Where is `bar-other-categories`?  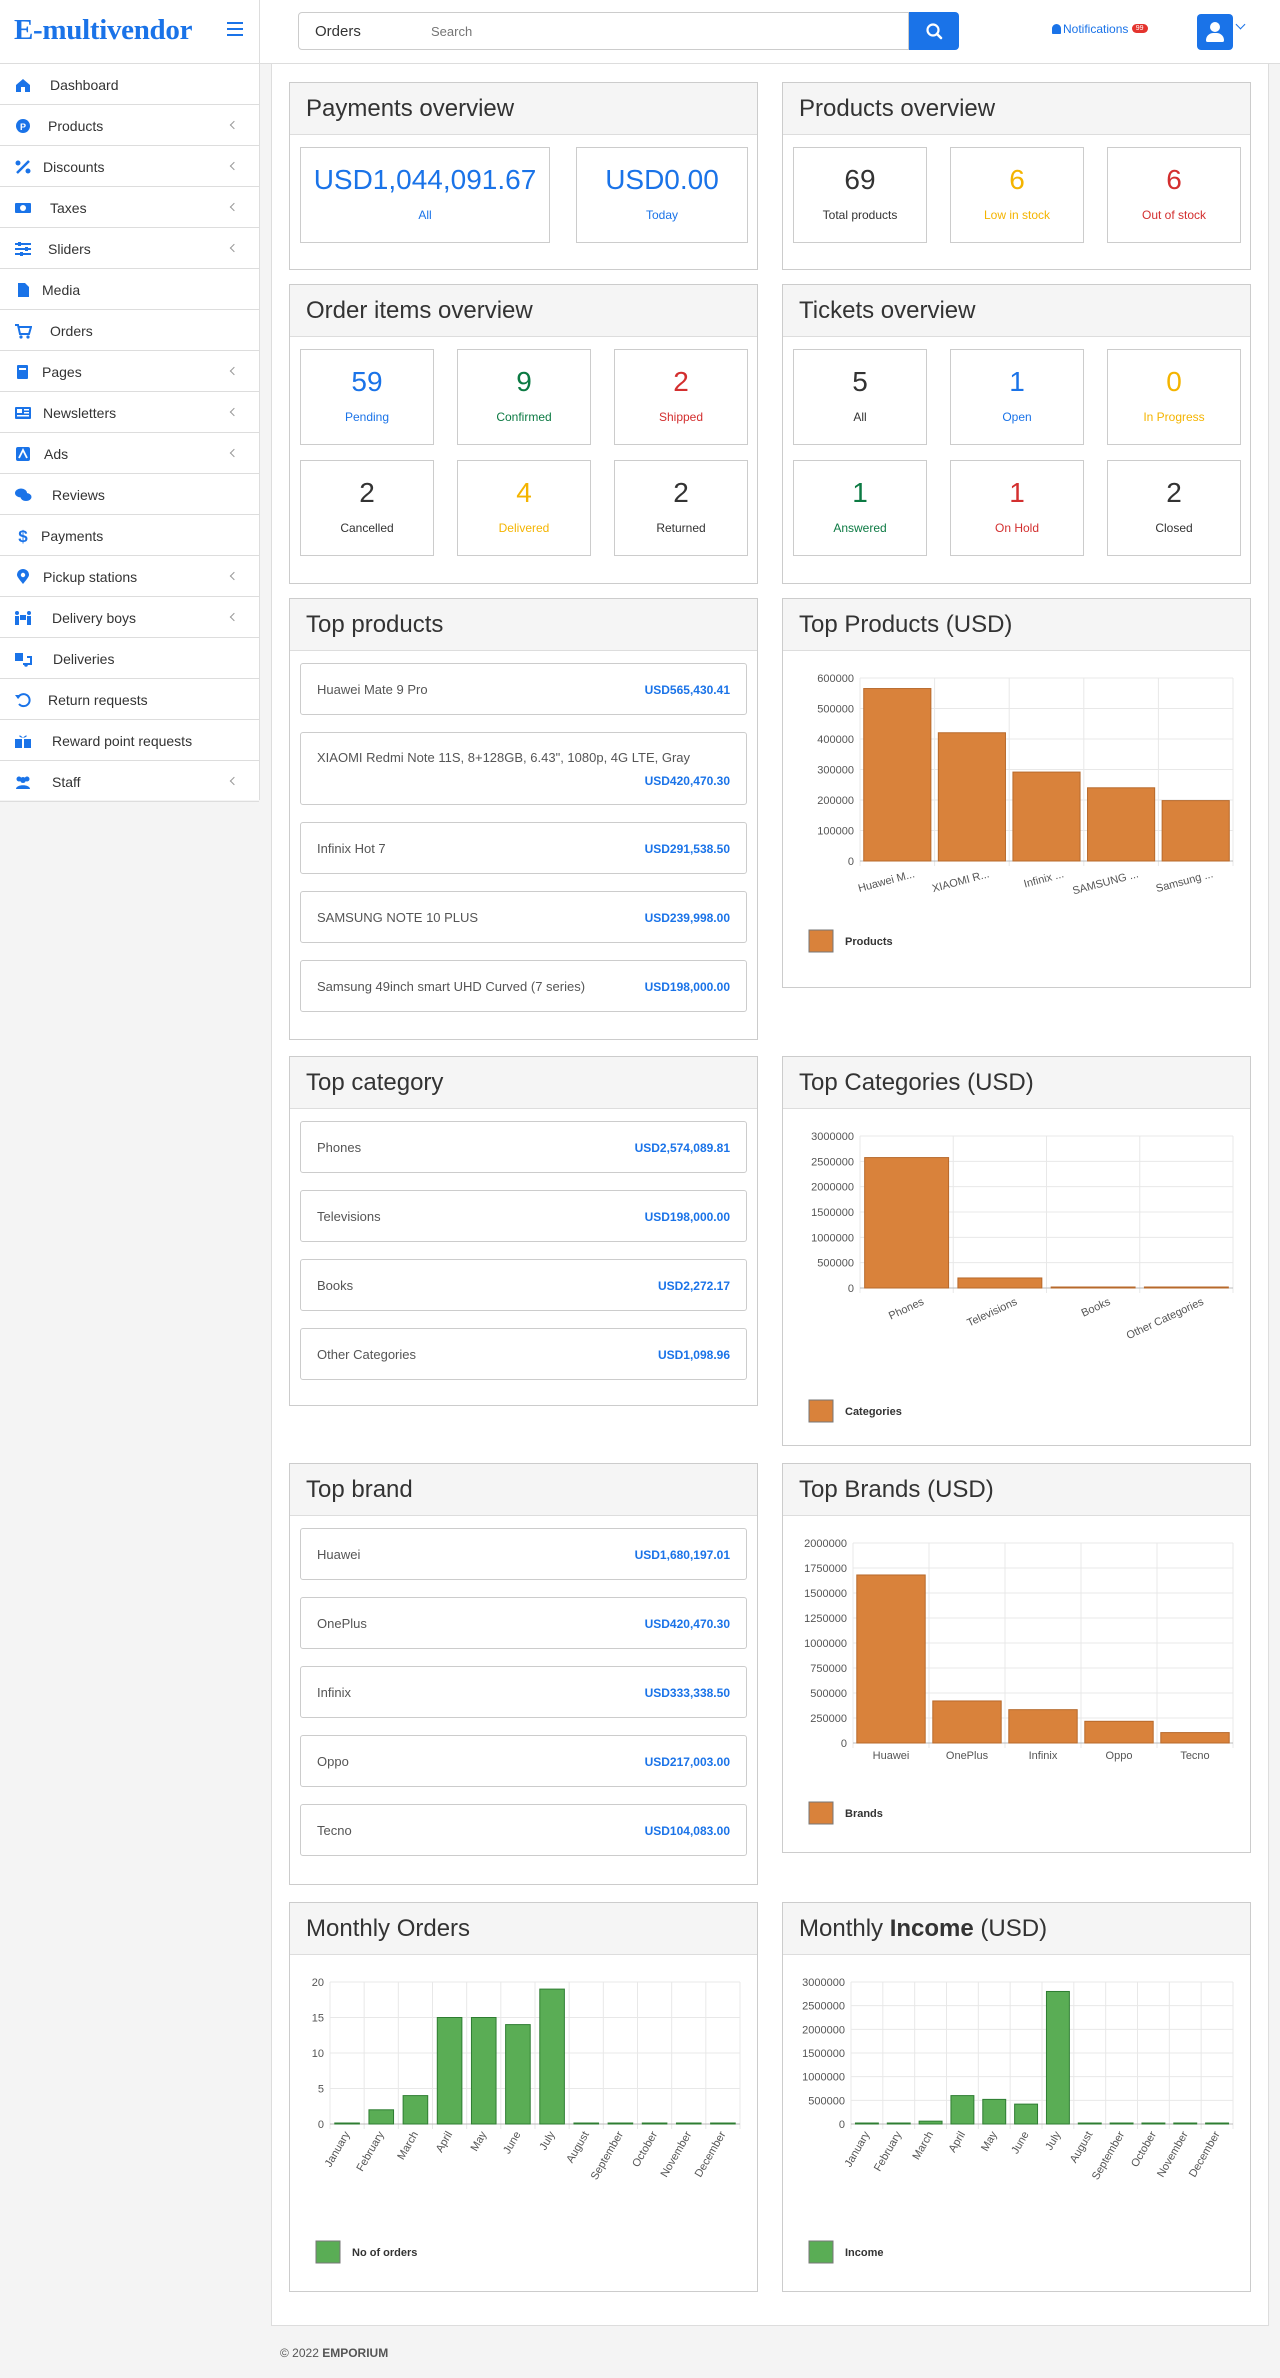
bar-other-categories is located at coordinates (1186, 1287).